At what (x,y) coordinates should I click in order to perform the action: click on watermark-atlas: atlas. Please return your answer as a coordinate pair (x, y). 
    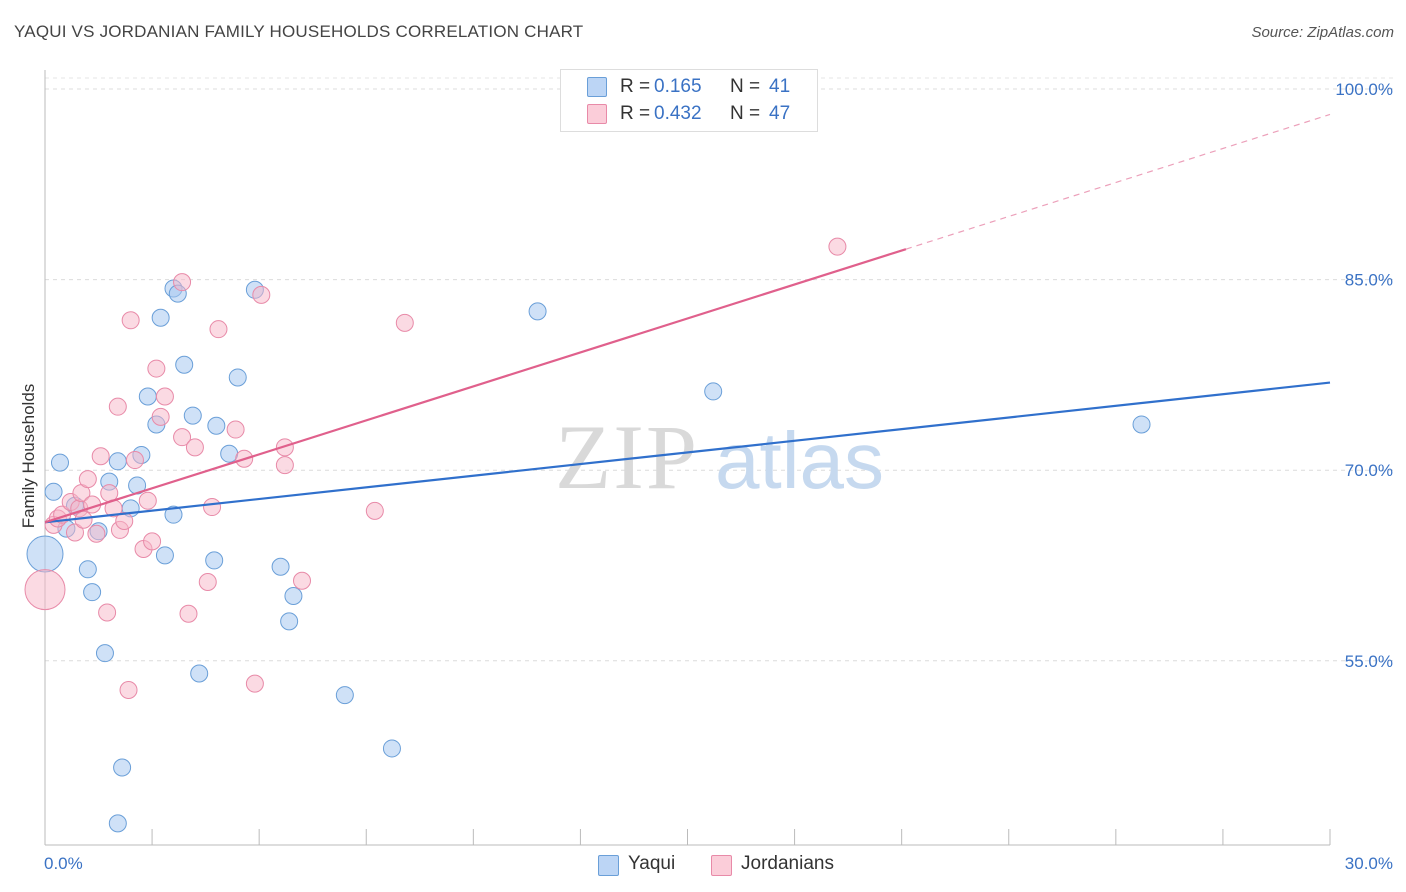
    Looking at the image, I should click on (799, 460).